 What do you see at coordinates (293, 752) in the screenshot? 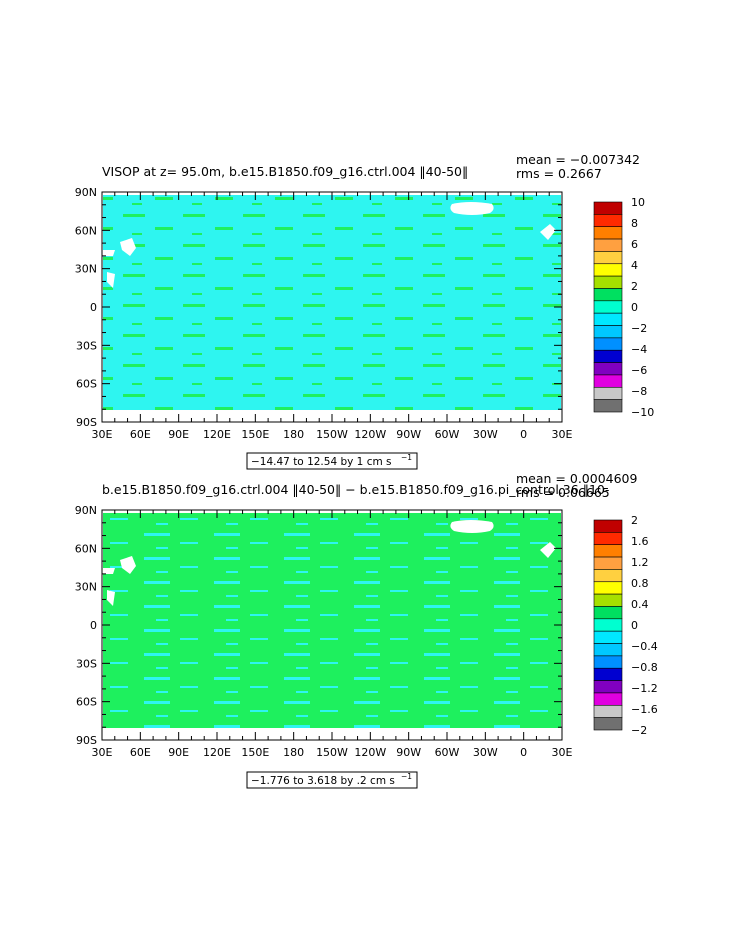
I see `x-tick-label: 180` at bounding box center [293, 752].